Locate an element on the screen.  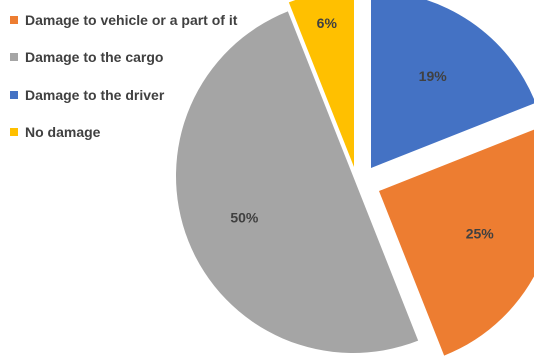
legend-item-vehicle: Damage to vehicle or a part of it is located at coordinates (123, 19).